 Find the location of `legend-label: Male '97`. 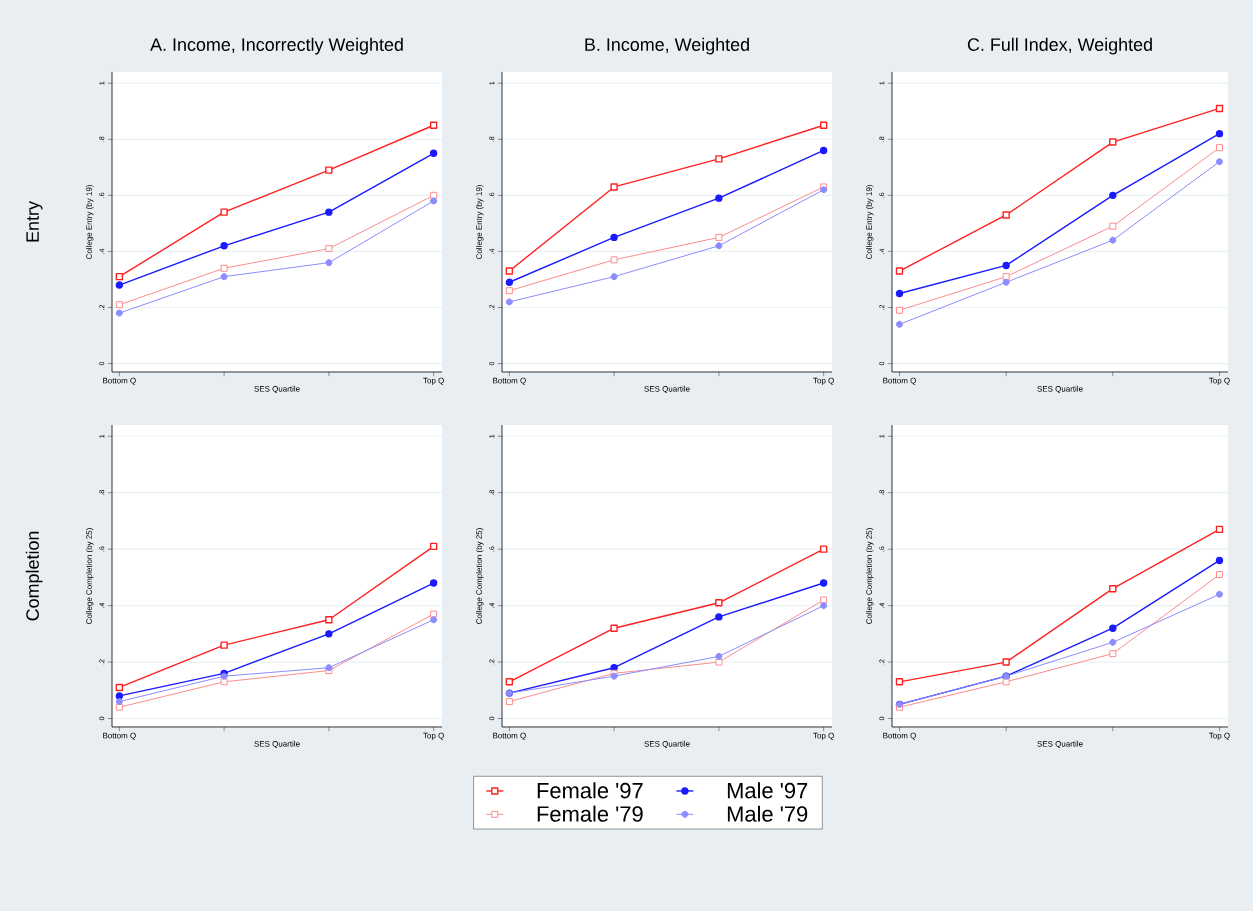

legend-label: Male '97 is located at coordinates (767, 790).